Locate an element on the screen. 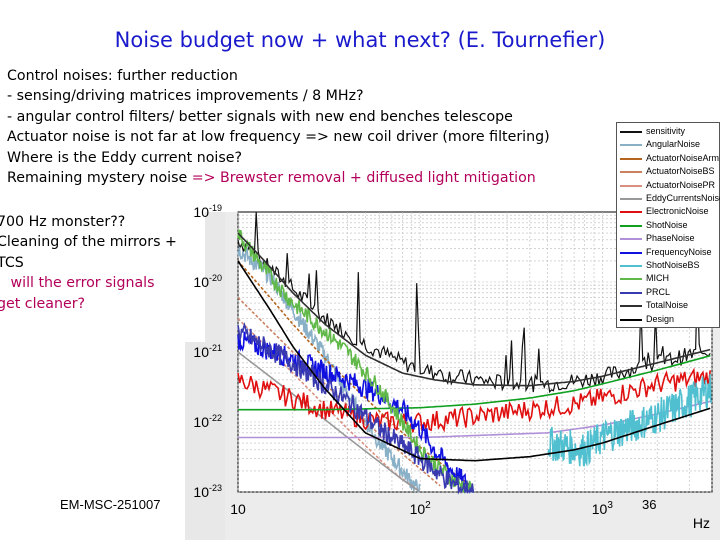  page-number: 36 is located at coordinates (649, 504).